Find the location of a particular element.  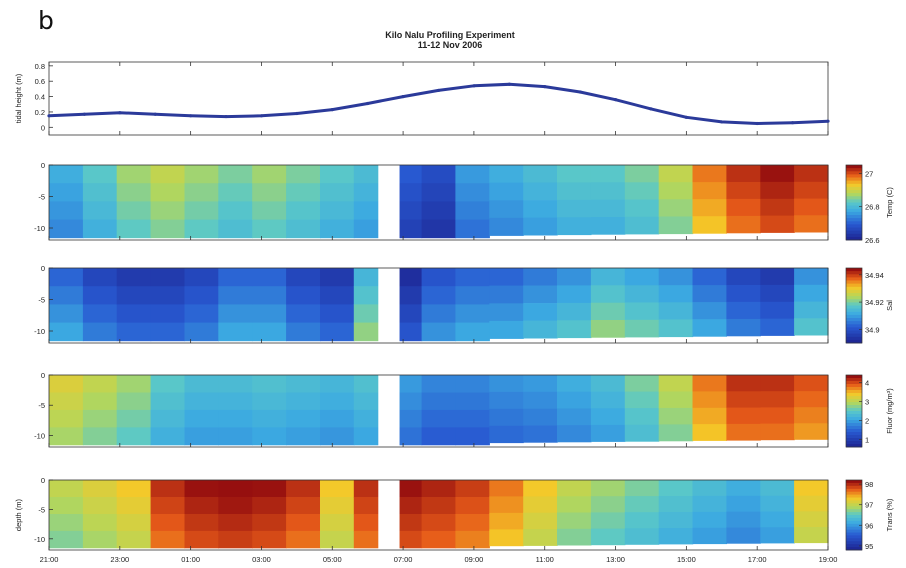

colorbar-tick-label: 4 is located at coordinates (867, 383).